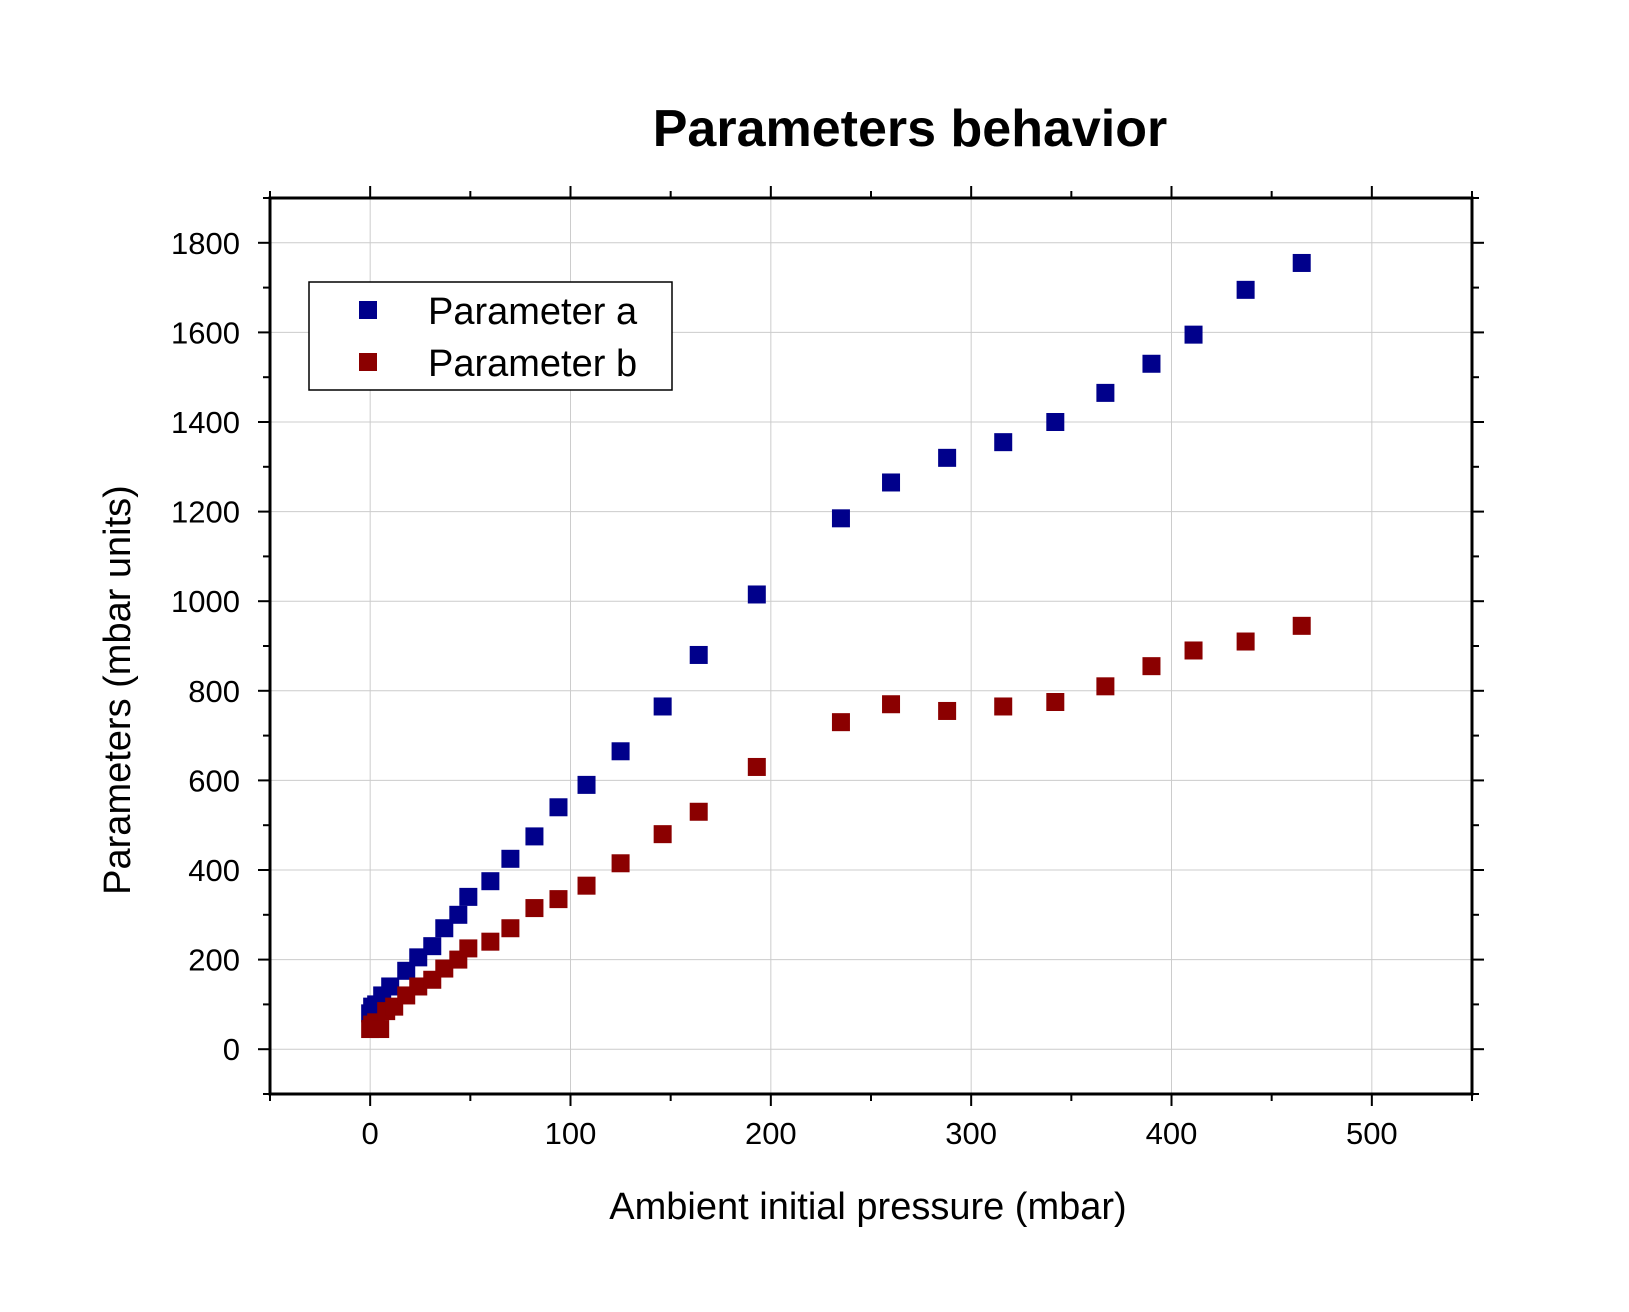  I want to click on legend-label-parameter-b: Parameter b, so click(532, 364).